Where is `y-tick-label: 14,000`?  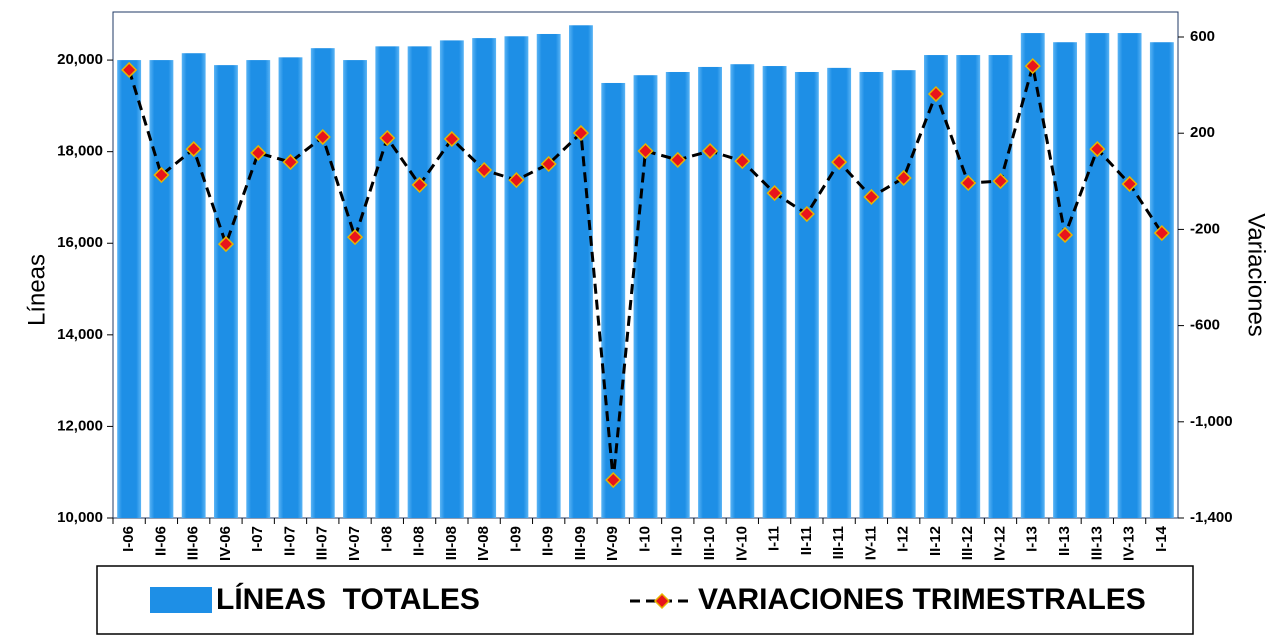 y-tick-label: 14,000 is located at coordinates (80, 334).